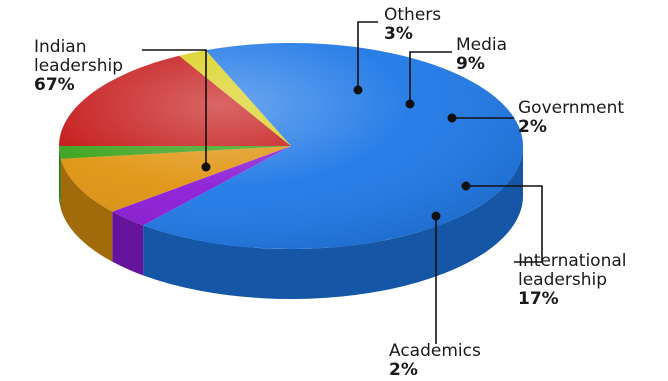 The image size is (668, 381). I want to click on slice-label-line: International, so click(572, 261).